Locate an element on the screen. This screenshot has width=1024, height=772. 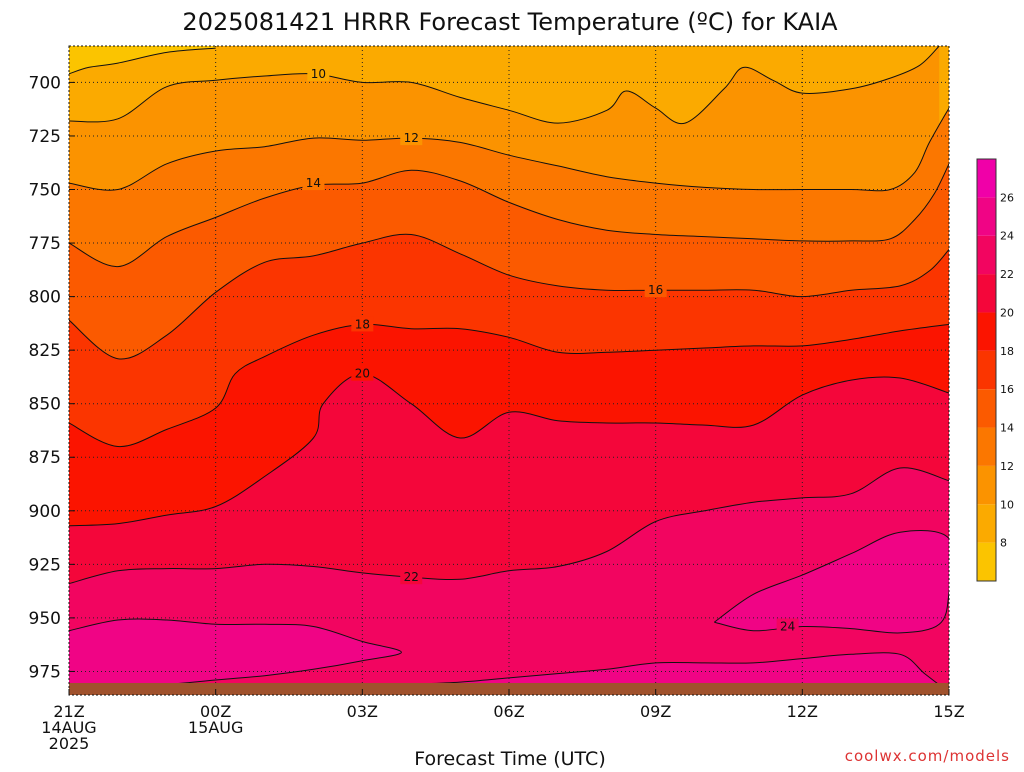
contour-label-24: 24 is located at coordinates (787, 626).